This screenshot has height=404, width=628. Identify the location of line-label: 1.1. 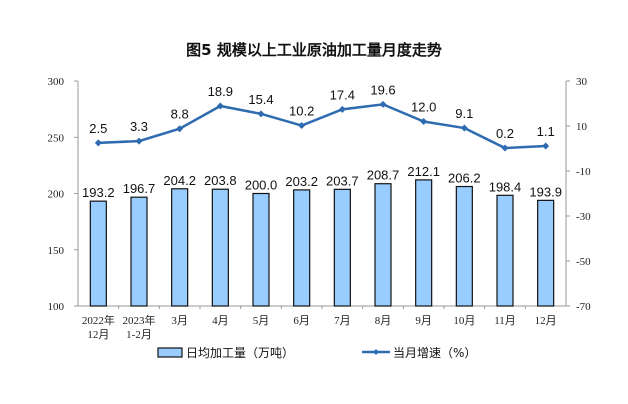
(546, 131).